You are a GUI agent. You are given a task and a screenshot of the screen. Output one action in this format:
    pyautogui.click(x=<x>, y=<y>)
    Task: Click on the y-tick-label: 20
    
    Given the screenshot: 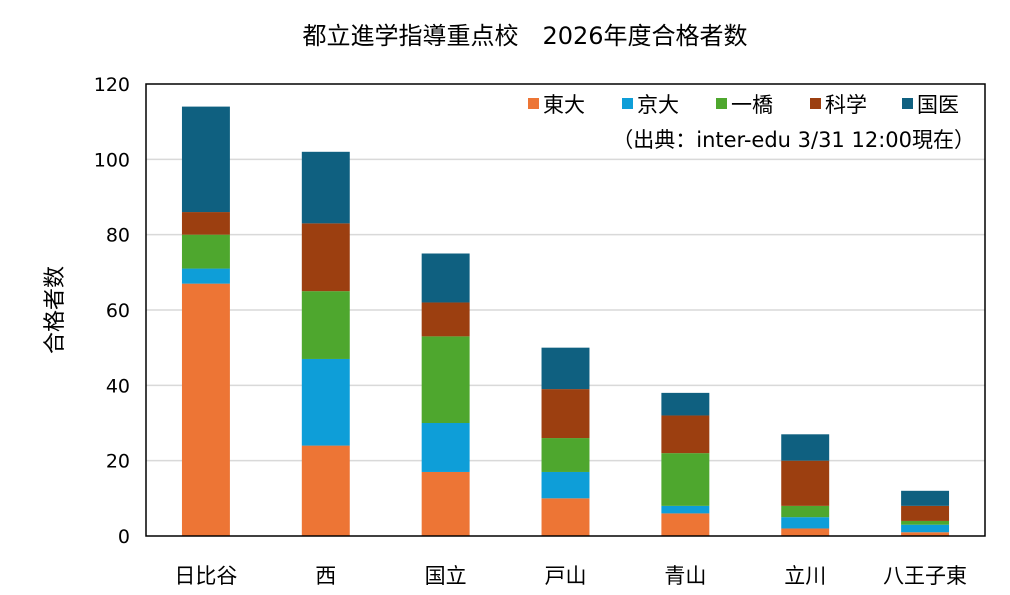 What is the action you would take?
    pyautogui.click(x=118, y=462)
    